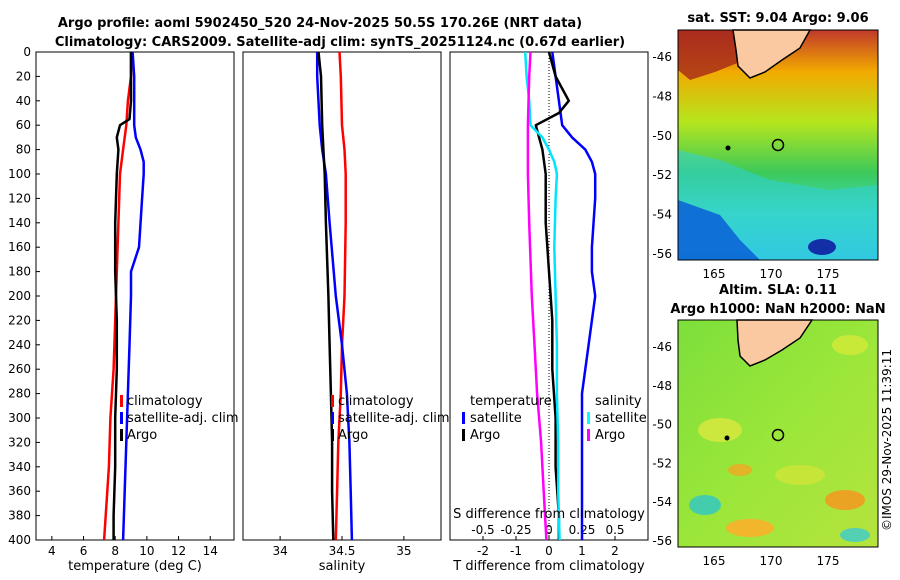 The height and width of the screenshot is (580, 900). Describe the element at coordinates (84, 551) in the screenshot. I see `x-tick-label: 6` at that location.